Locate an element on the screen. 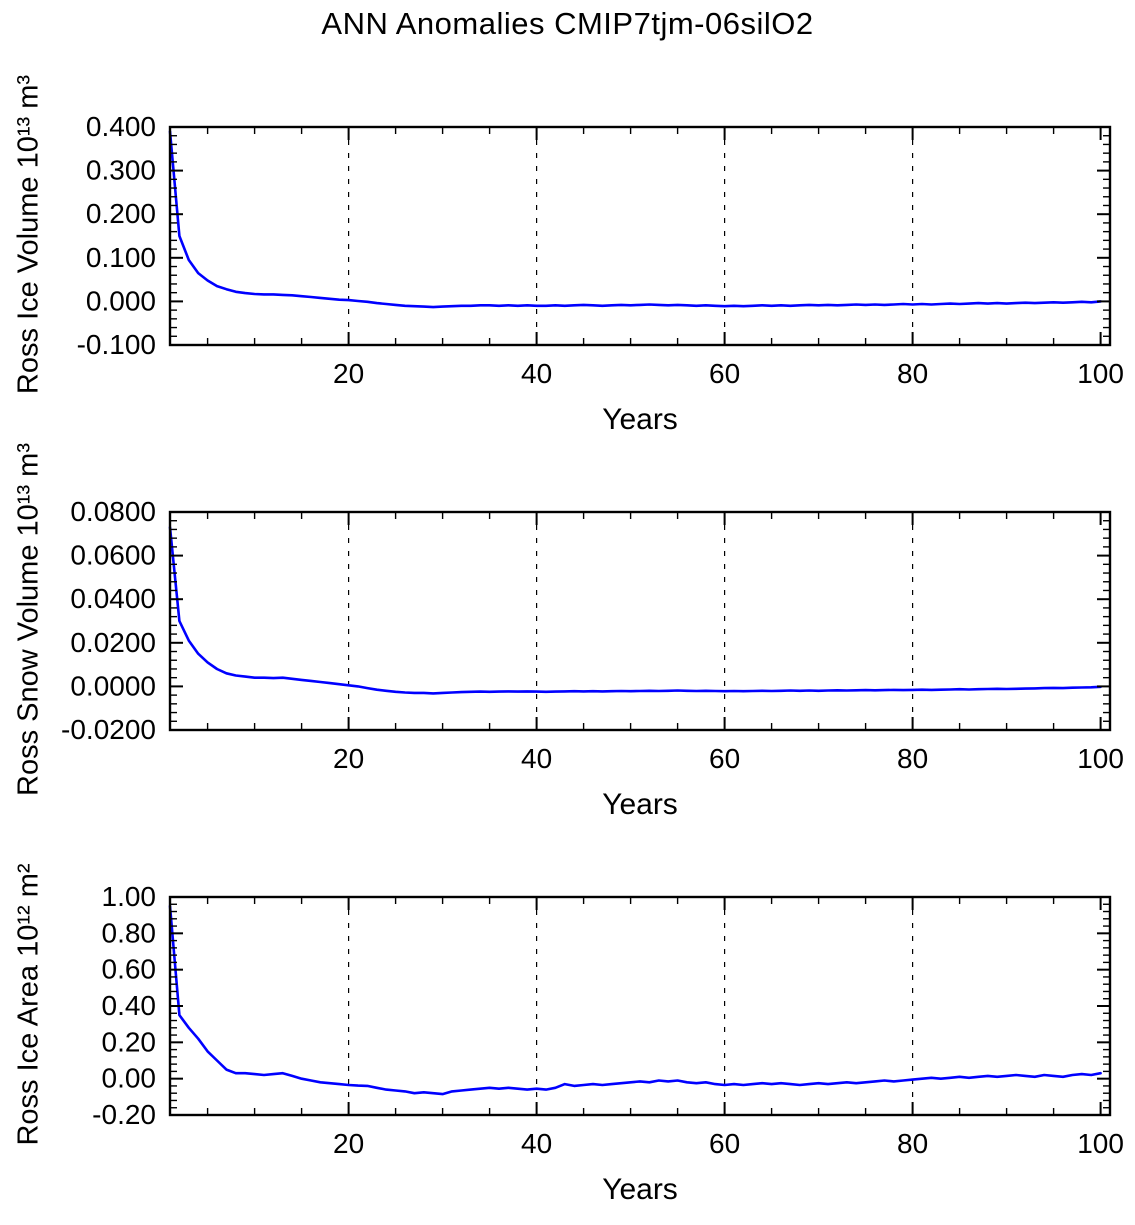 This screenshot has width=1135, height=1225. svg-text: -0.20 is located at coordinates (124, 1114).